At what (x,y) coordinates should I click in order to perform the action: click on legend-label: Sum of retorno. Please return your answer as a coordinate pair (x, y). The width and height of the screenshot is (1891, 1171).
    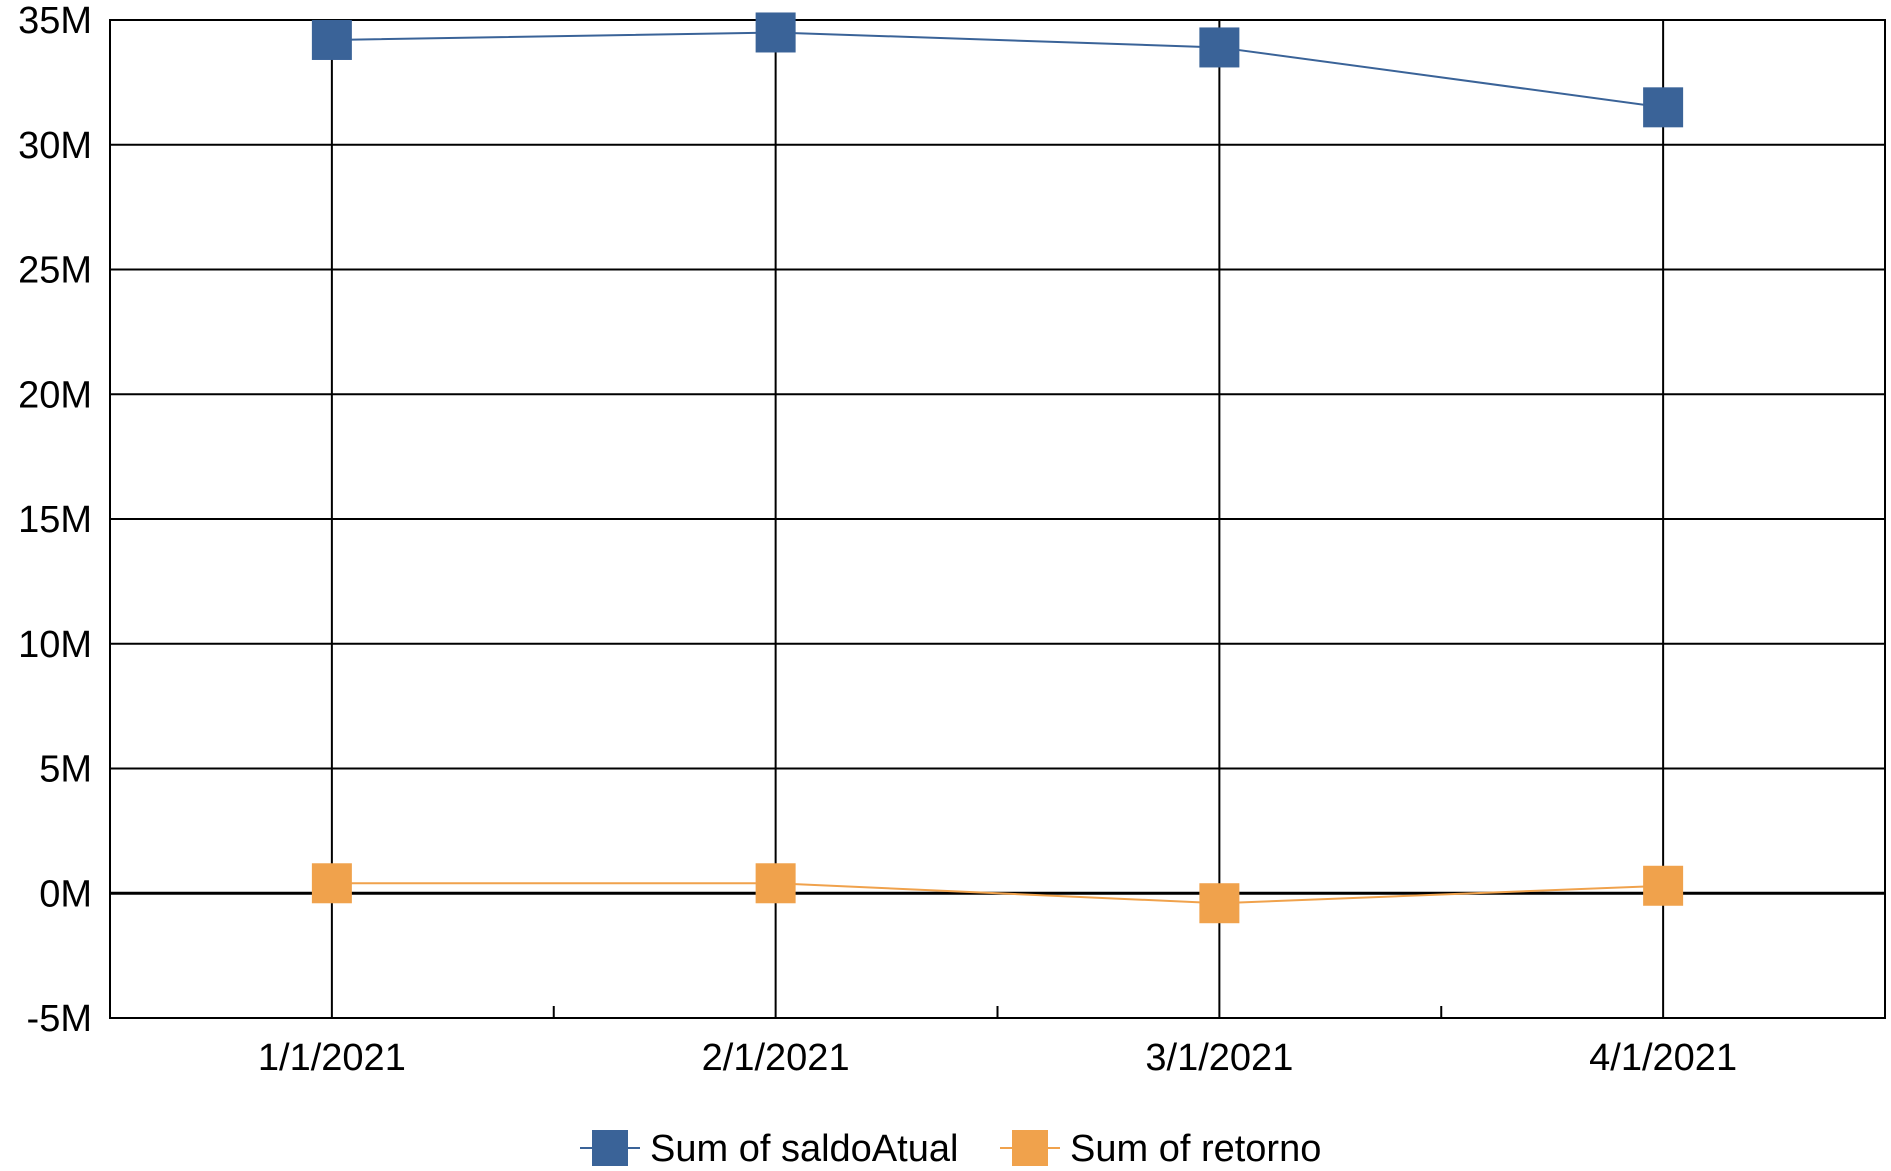
    Looking at the image, I should click on (1195, 1149).